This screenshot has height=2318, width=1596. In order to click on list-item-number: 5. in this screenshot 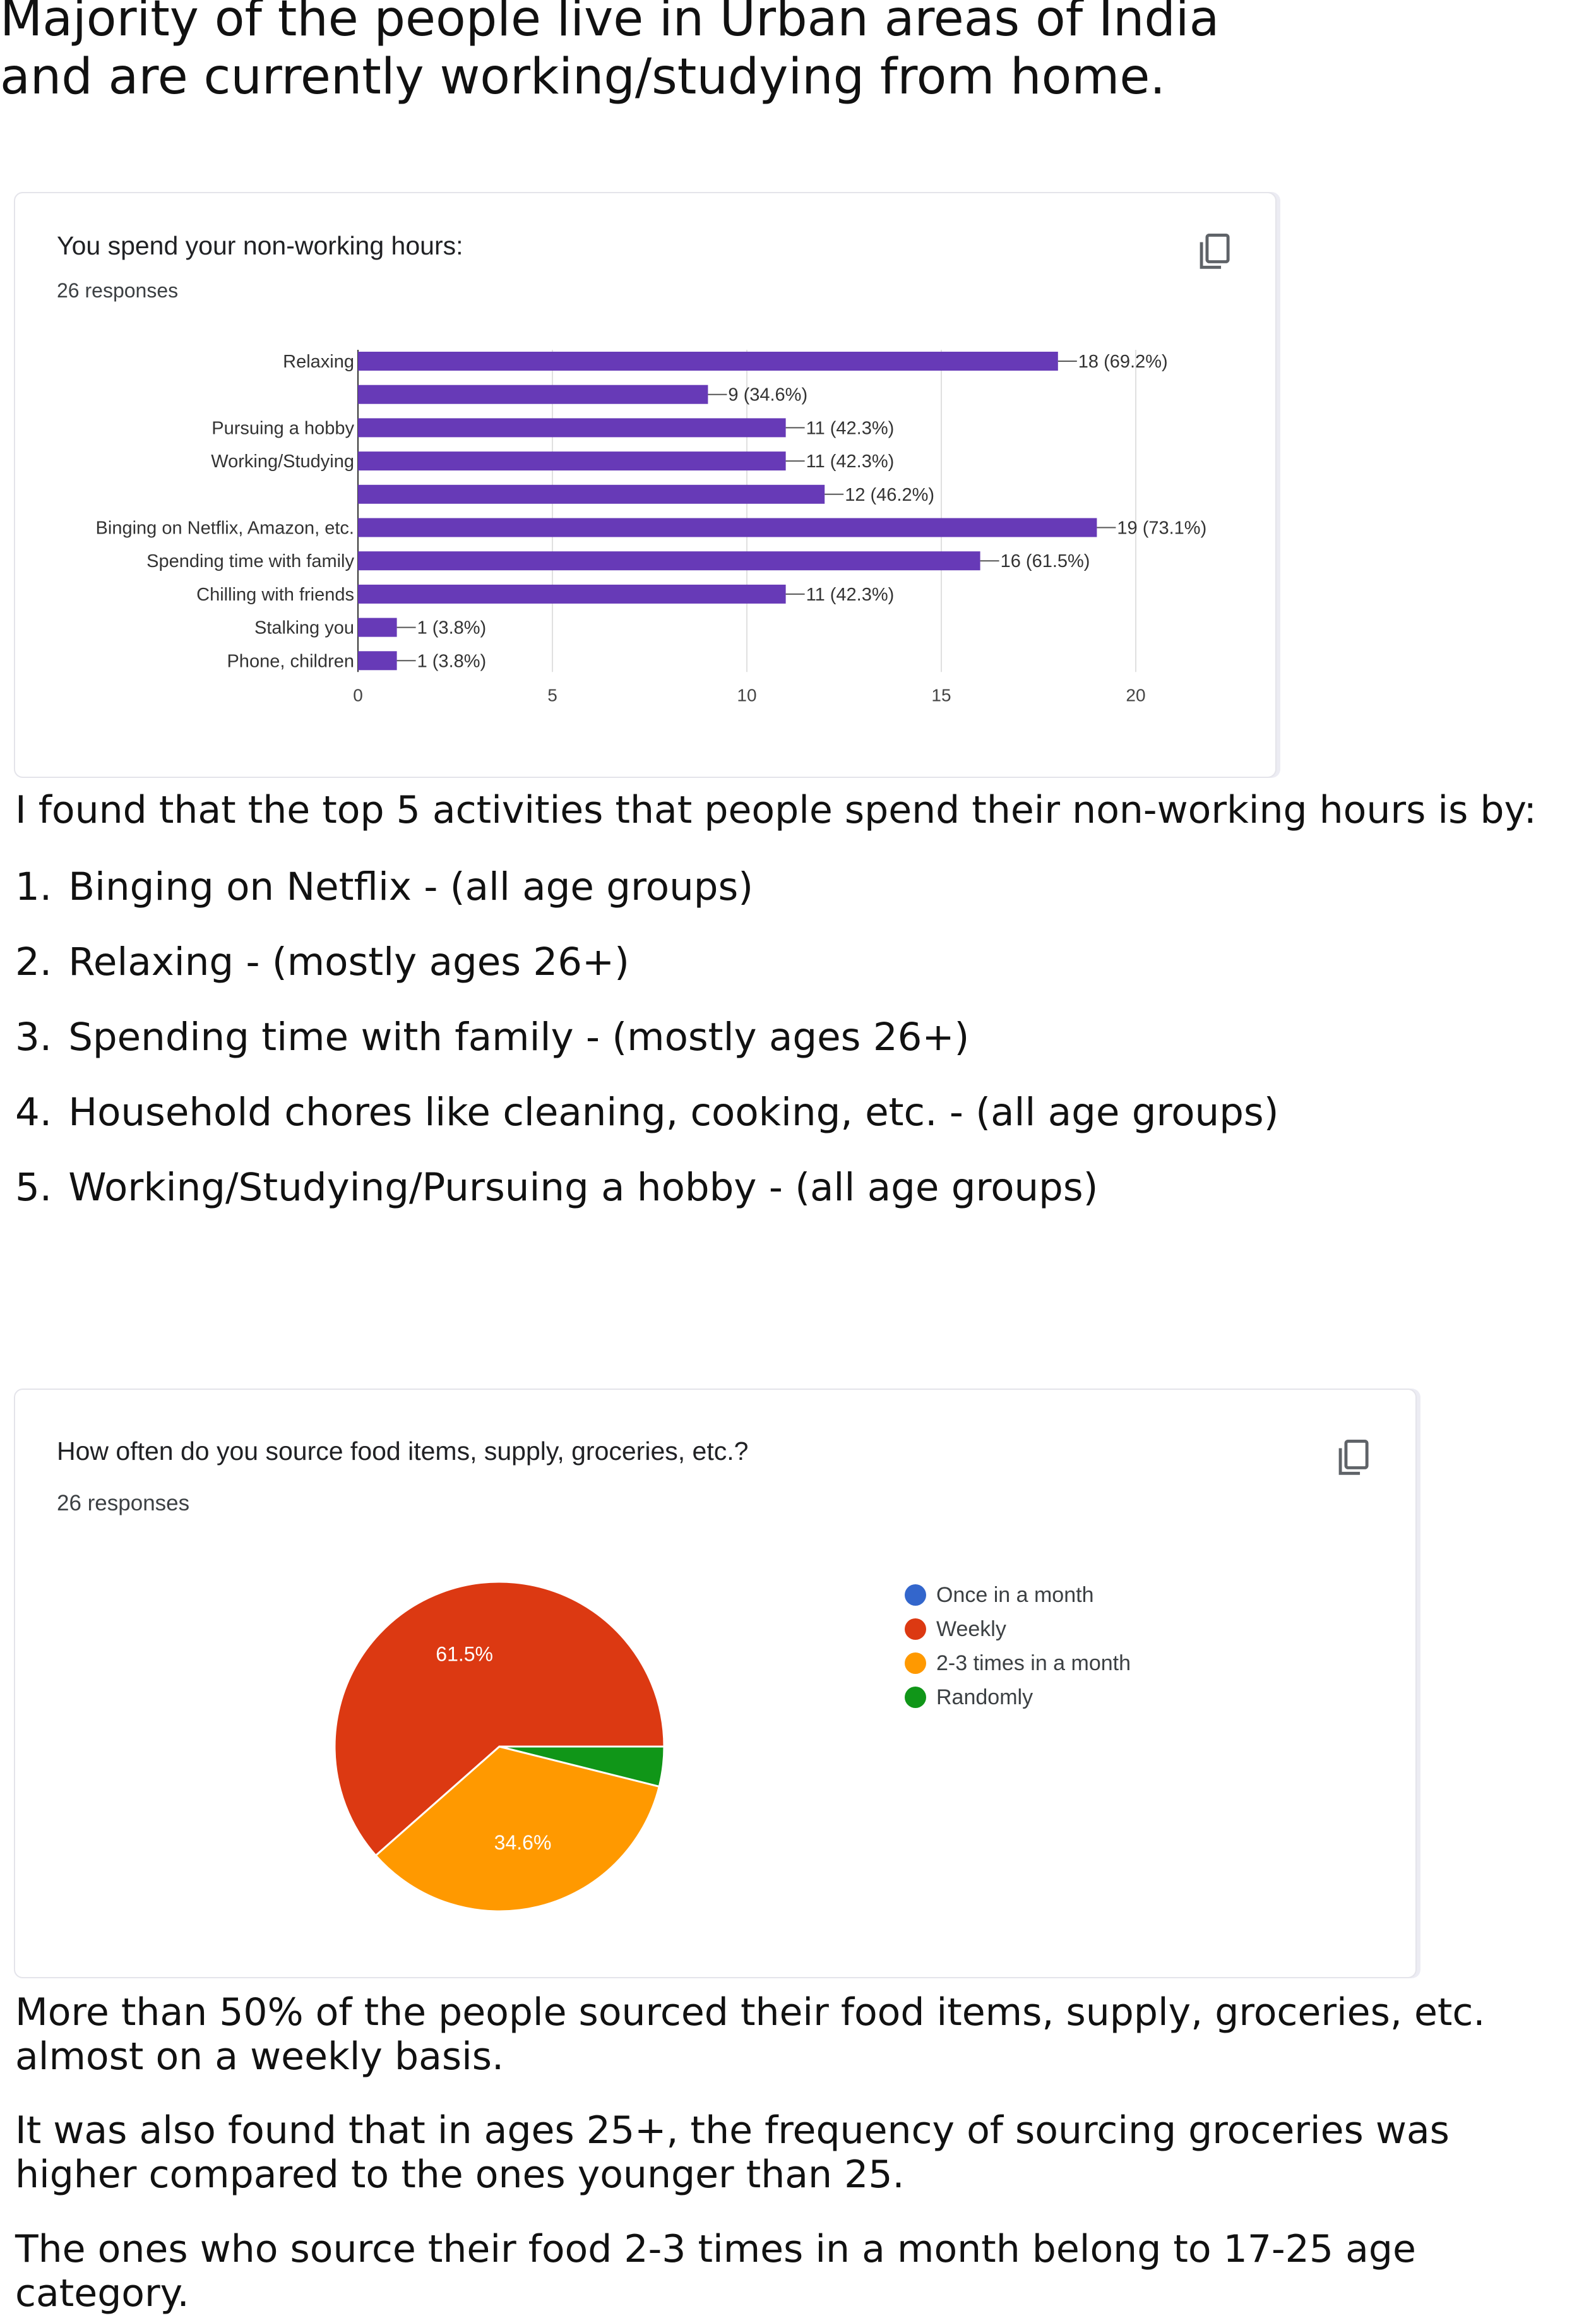, I will do `click(33, 1187)`.